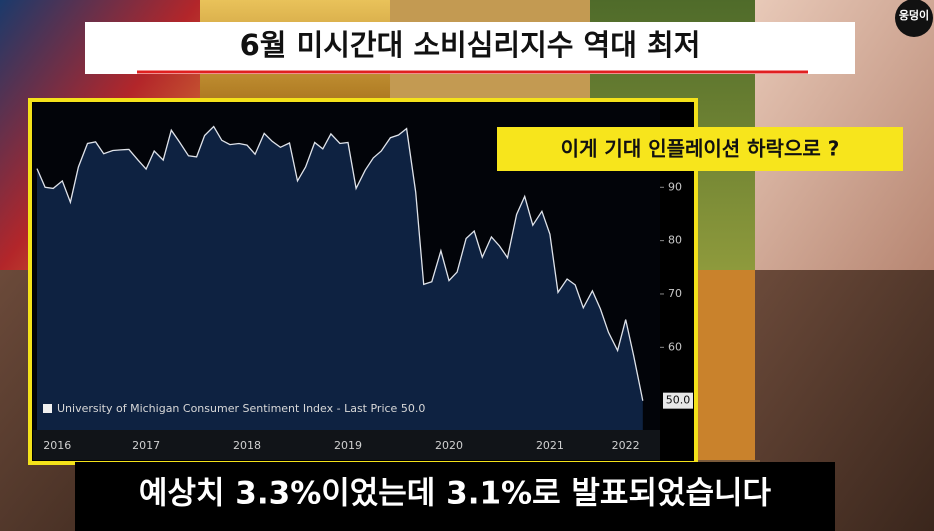 The width and height of the screenshot is (934, 531). Describe the element at coordinates (449, 445) in the screenshot. I see `x-tick-label: 2020` at that location.